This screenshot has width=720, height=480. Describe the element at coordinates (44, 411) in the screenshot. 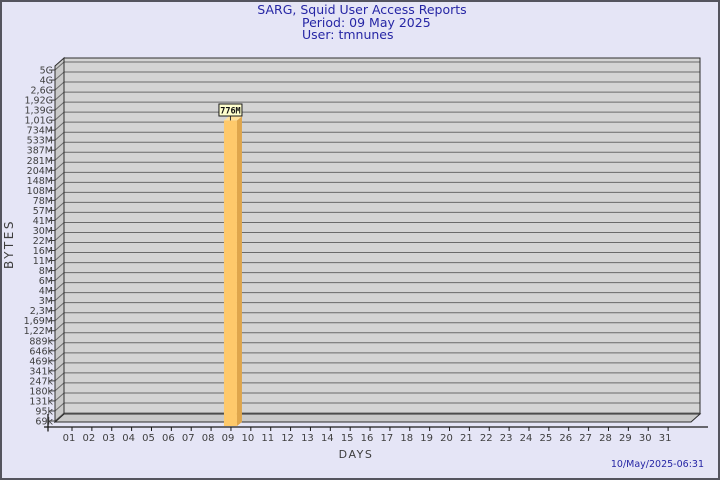

I see `y-tick-label: 95k` at that location.